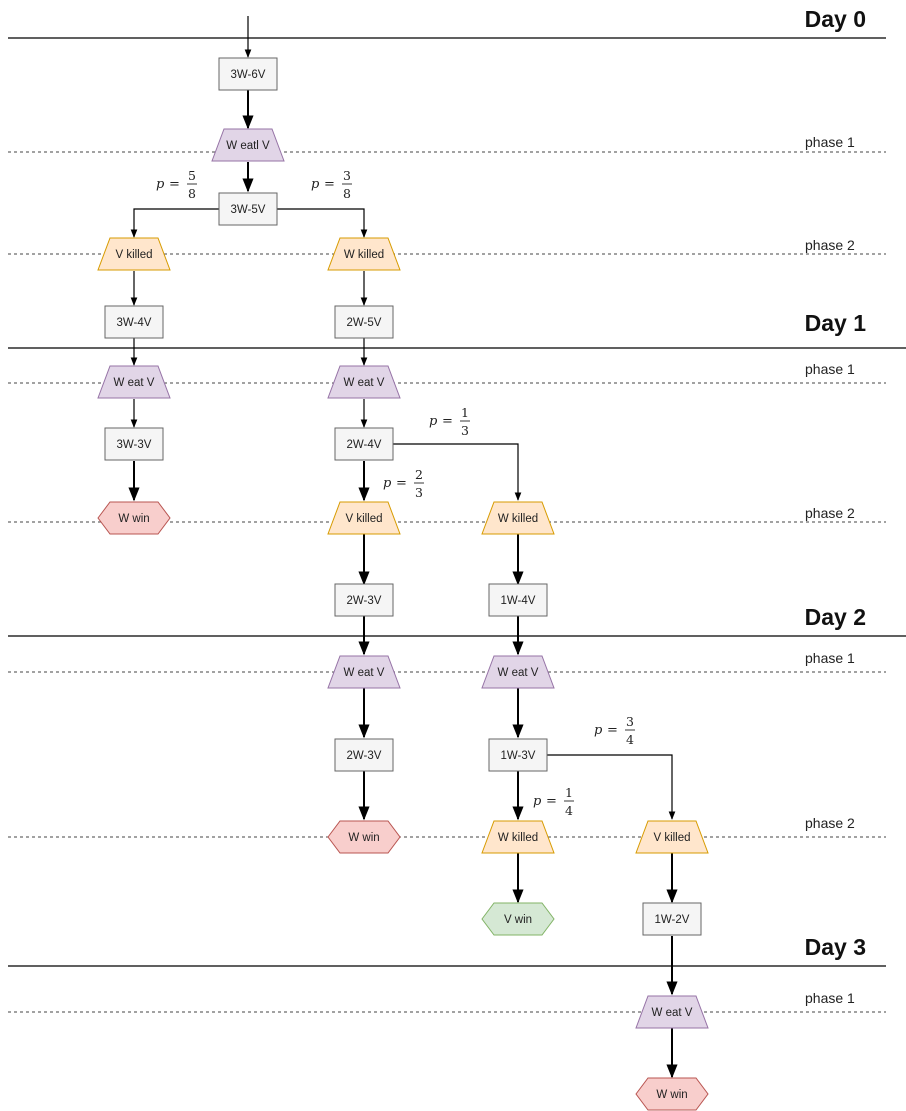  I want to click on node-rect: 3W-6V, so click(248, 74).